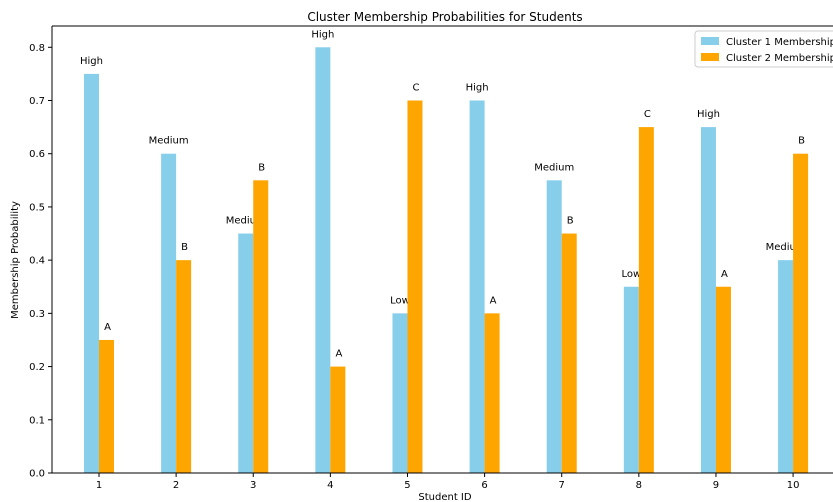  I want to click on y-tick-label-0.0: 0.0, so click(37, 474).